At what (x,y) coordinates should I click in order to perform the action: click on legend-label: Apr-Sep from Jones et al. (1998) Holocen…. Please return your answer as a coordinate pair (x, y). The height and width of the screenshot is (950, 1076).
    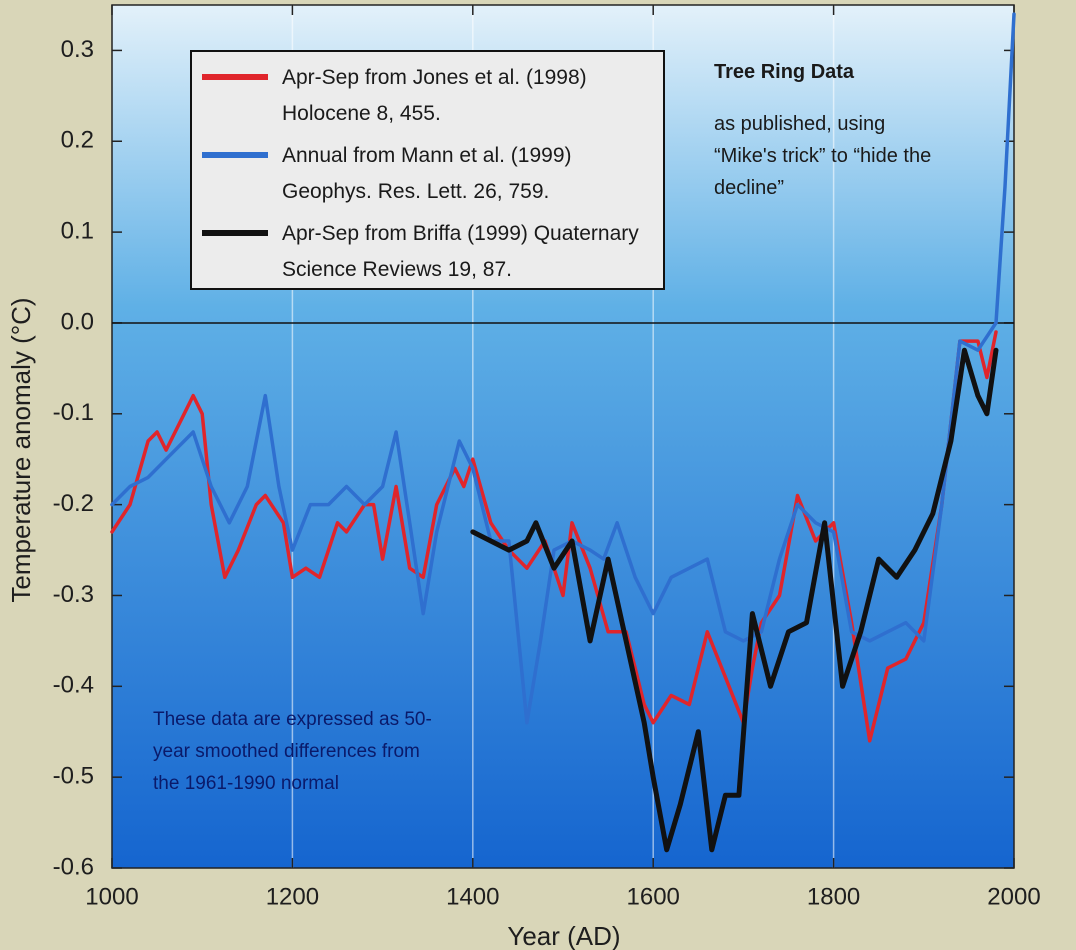
    Looking at the image, I should click on (434, 95).